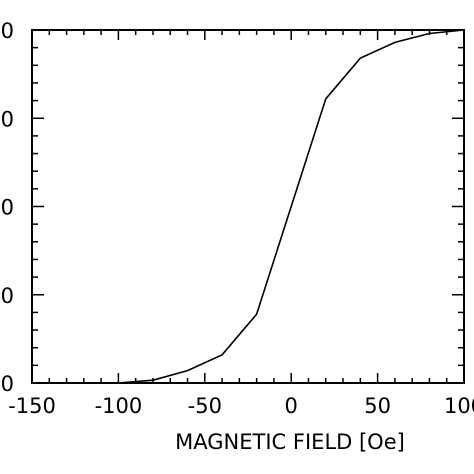  I want to click on x-tick-label: -150, so click(32, 406).